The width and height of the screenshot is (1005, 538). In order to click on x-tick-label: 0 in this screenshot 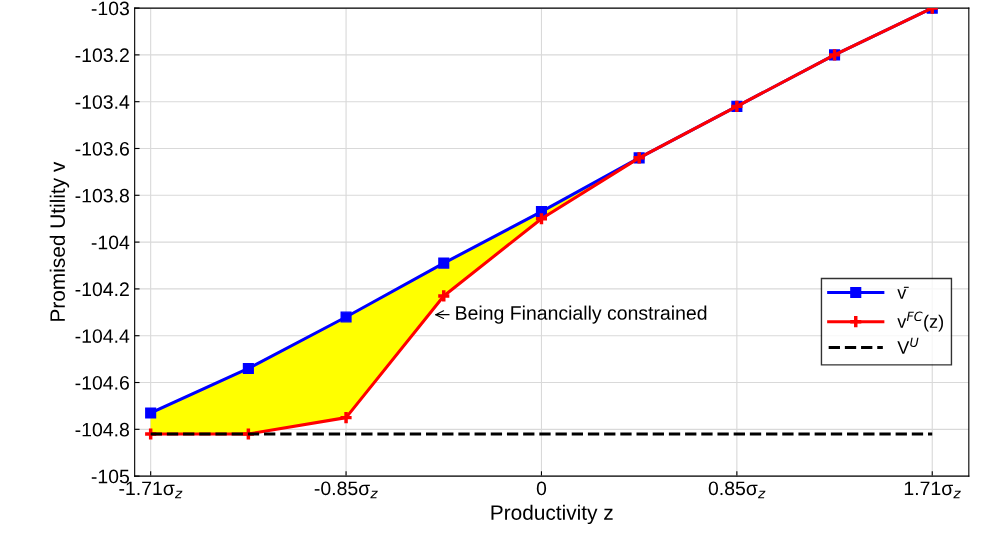, I will do `click(541, 488)`.